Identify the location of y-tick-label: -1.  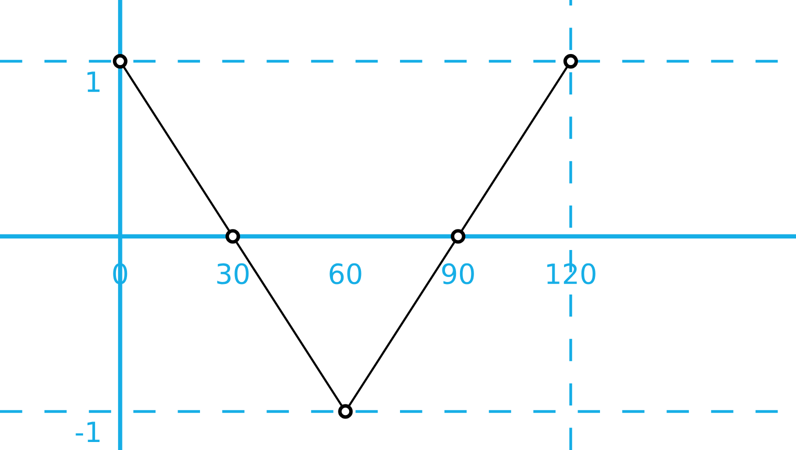
(88, 432).